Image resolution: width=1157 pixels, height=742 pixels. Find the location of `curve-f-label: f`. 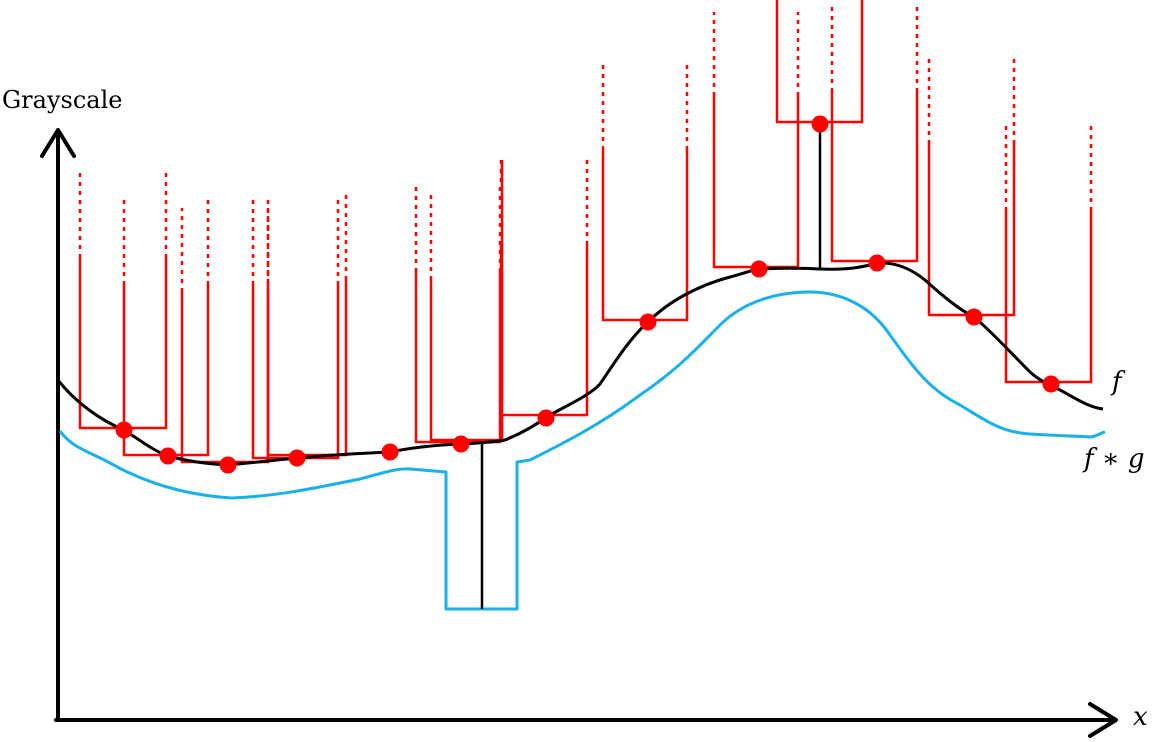

curve-f-label: f is located at coordinates (1118, 382).